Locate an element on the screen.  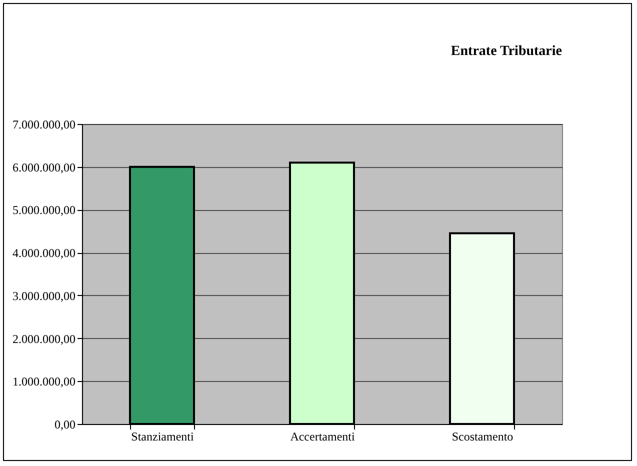
y-tick-label: 2.000.000,00 is located at coordinates (44, 339).